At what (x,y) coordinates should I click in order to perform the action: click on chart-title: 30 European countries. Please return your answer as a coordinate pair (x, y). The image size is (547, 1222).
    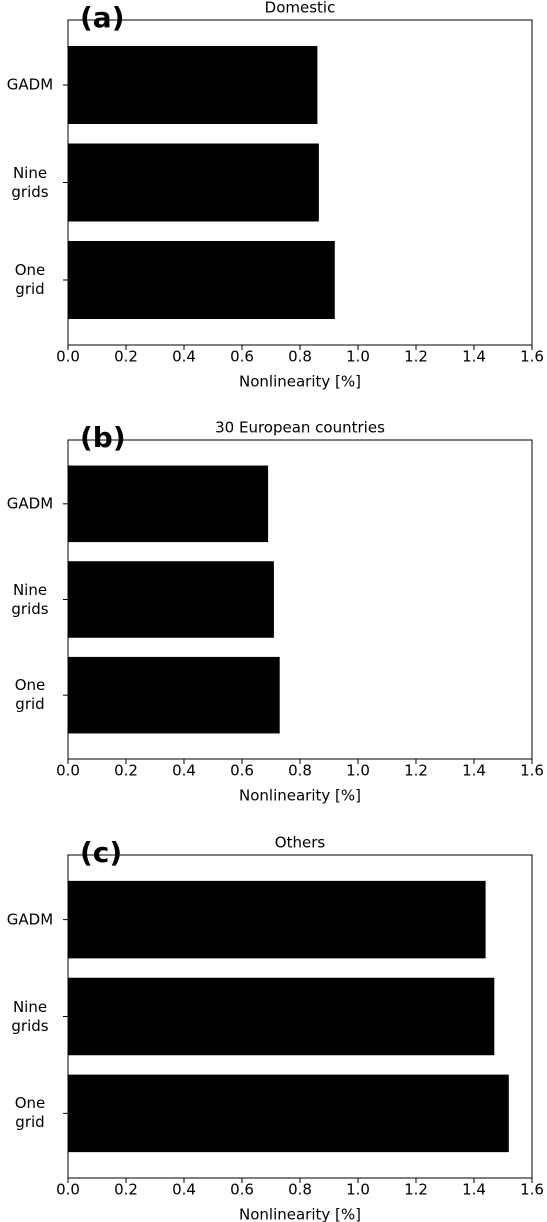
    Looking at the image, I should click on (300, 428).